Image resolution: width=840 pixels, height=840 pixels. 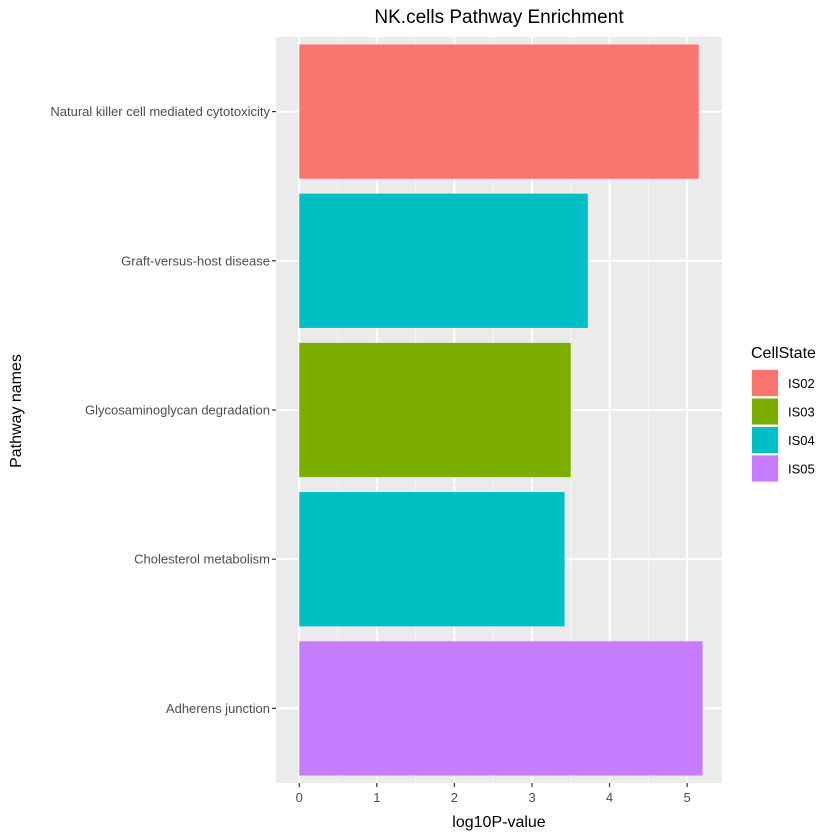 I want to click on y-tick-label: Glycosaminoglycan degradation, so click(x=177, y=410).